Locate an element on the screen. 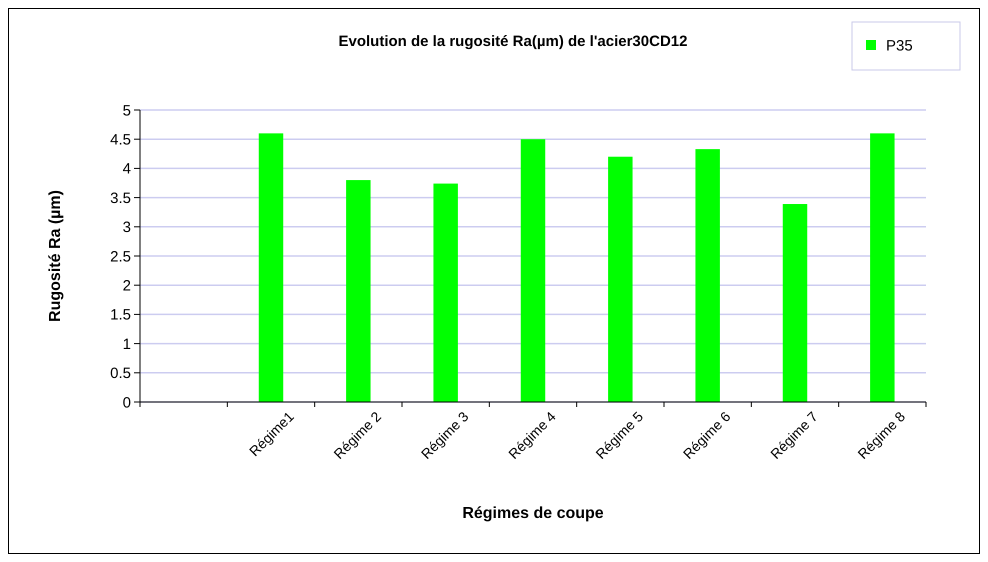  y-tick-label: 3.5 is located at coordinates (120, 198).